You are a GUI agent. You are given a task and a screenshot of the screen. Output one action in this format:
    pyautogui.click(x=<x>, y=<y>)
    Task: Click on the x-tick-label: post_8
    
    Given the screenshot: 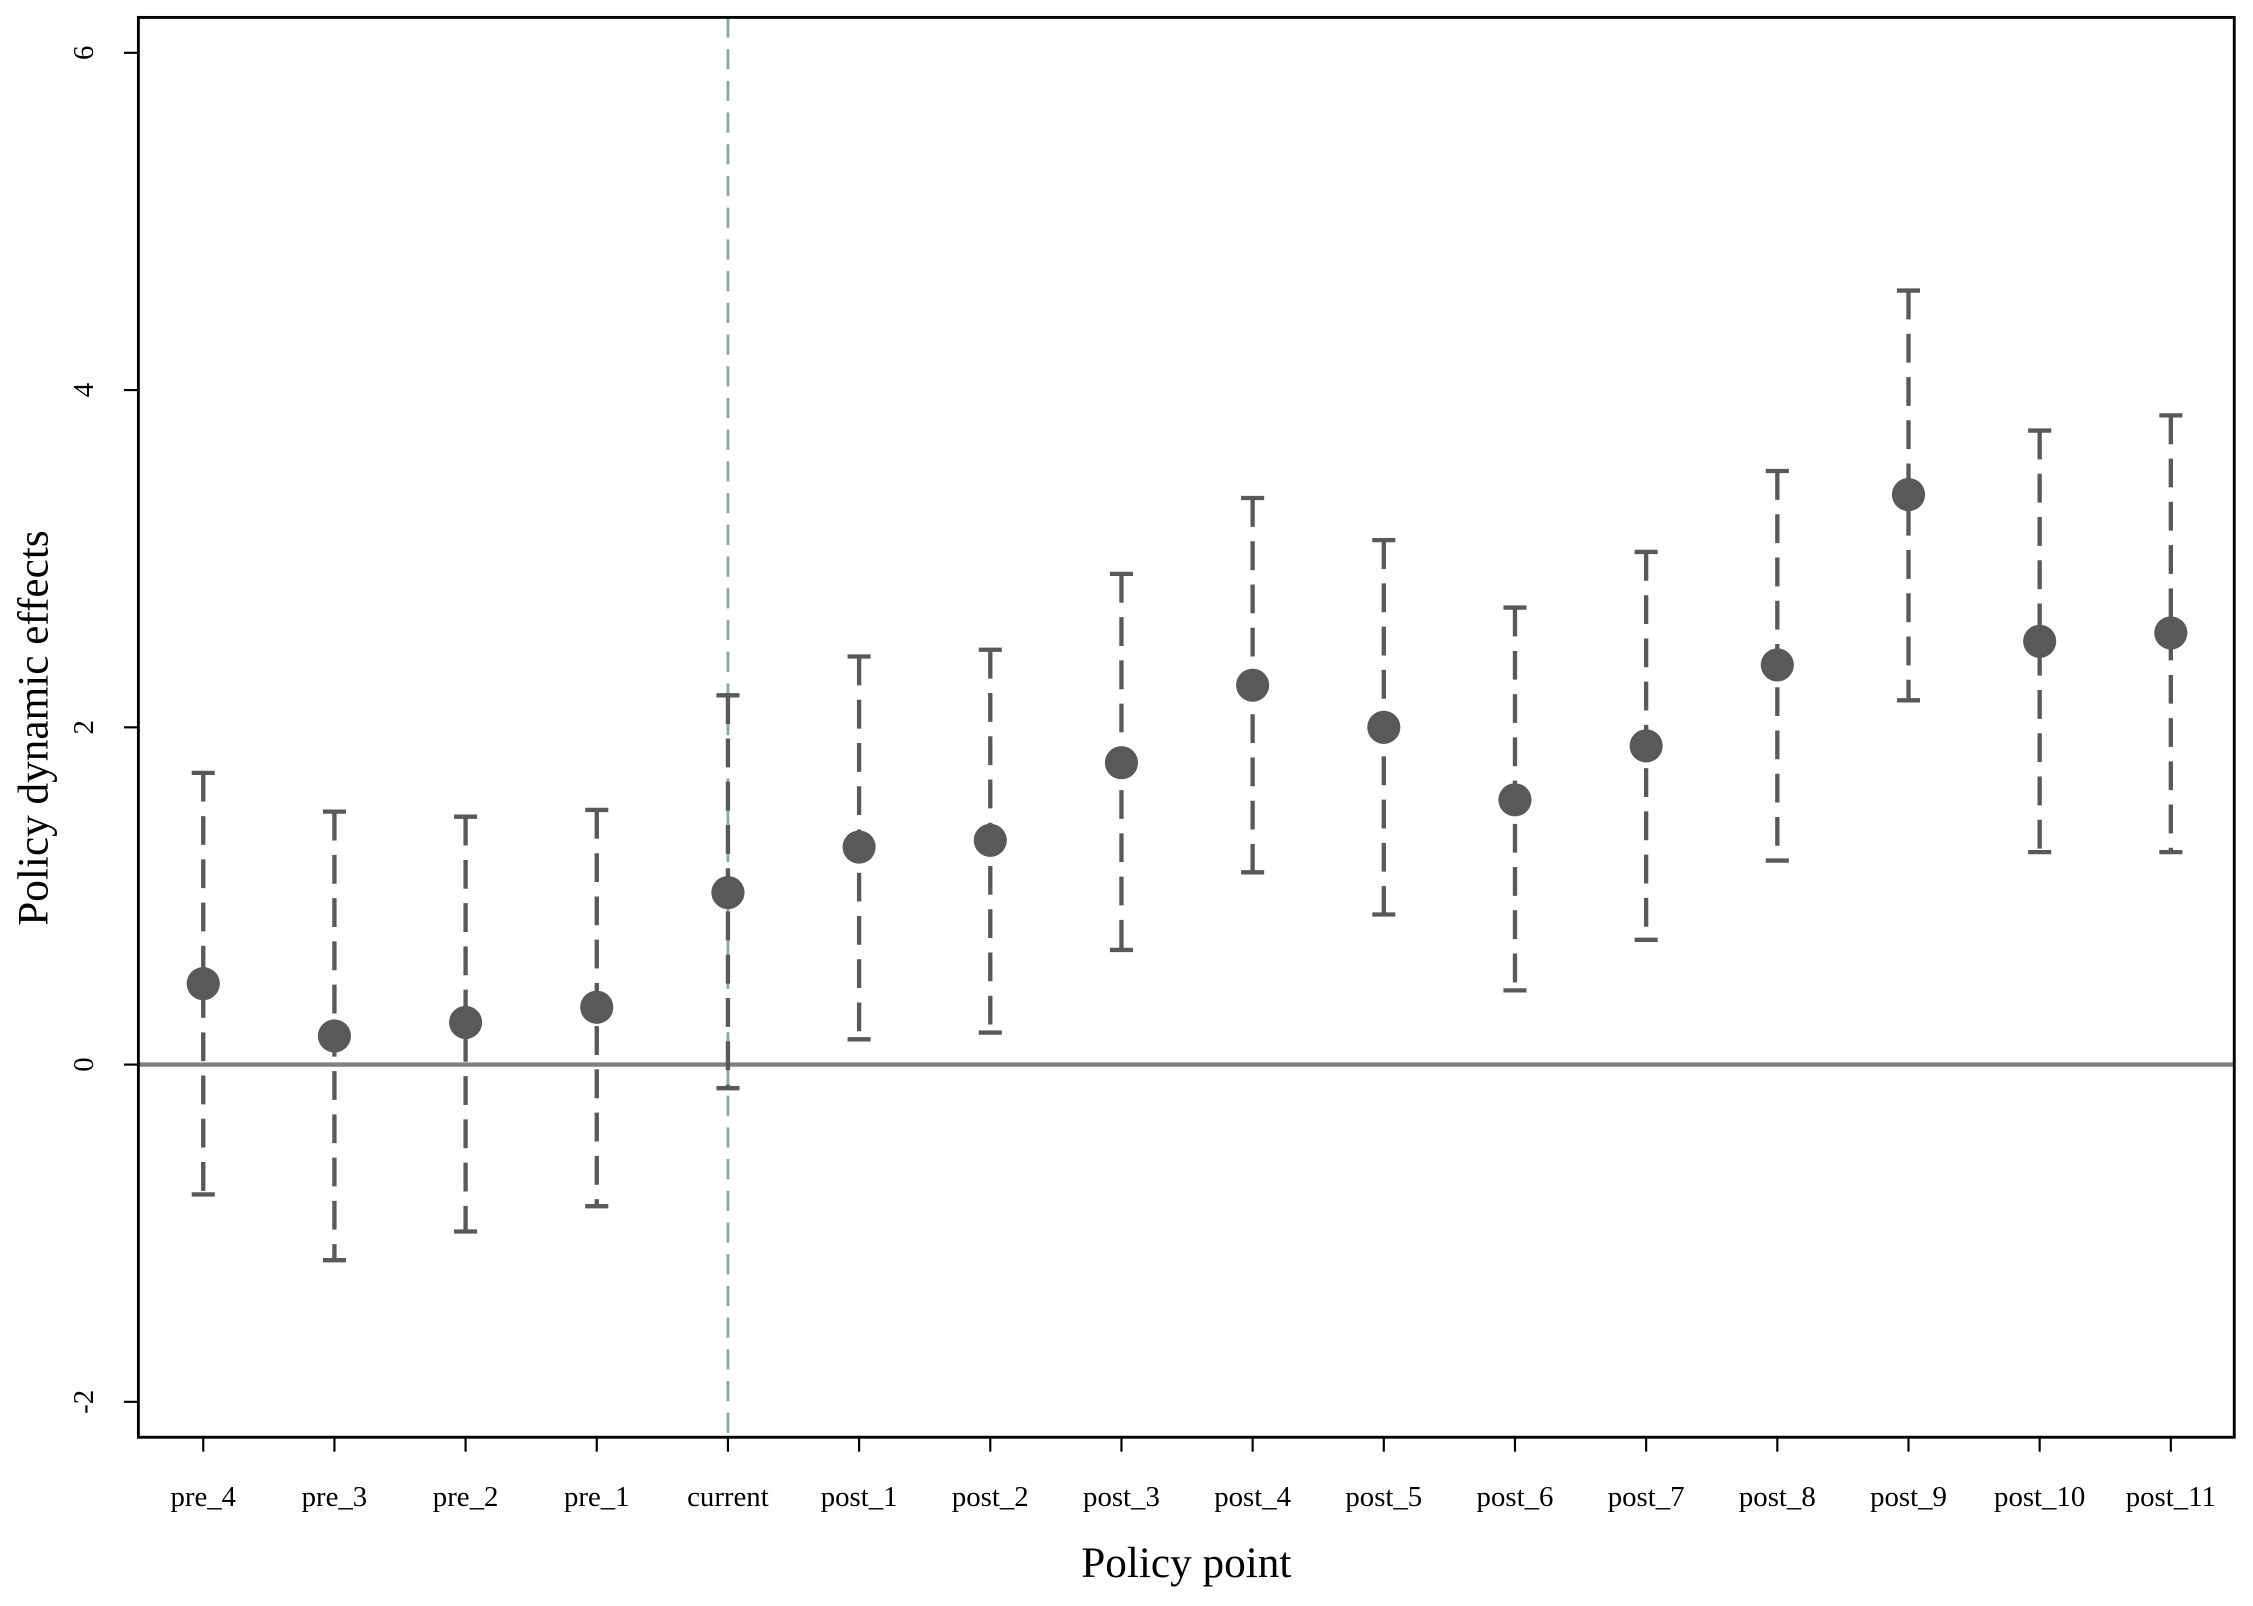 What is the action you would take?
    pyautogui.click(x=1777, y=1497)
    